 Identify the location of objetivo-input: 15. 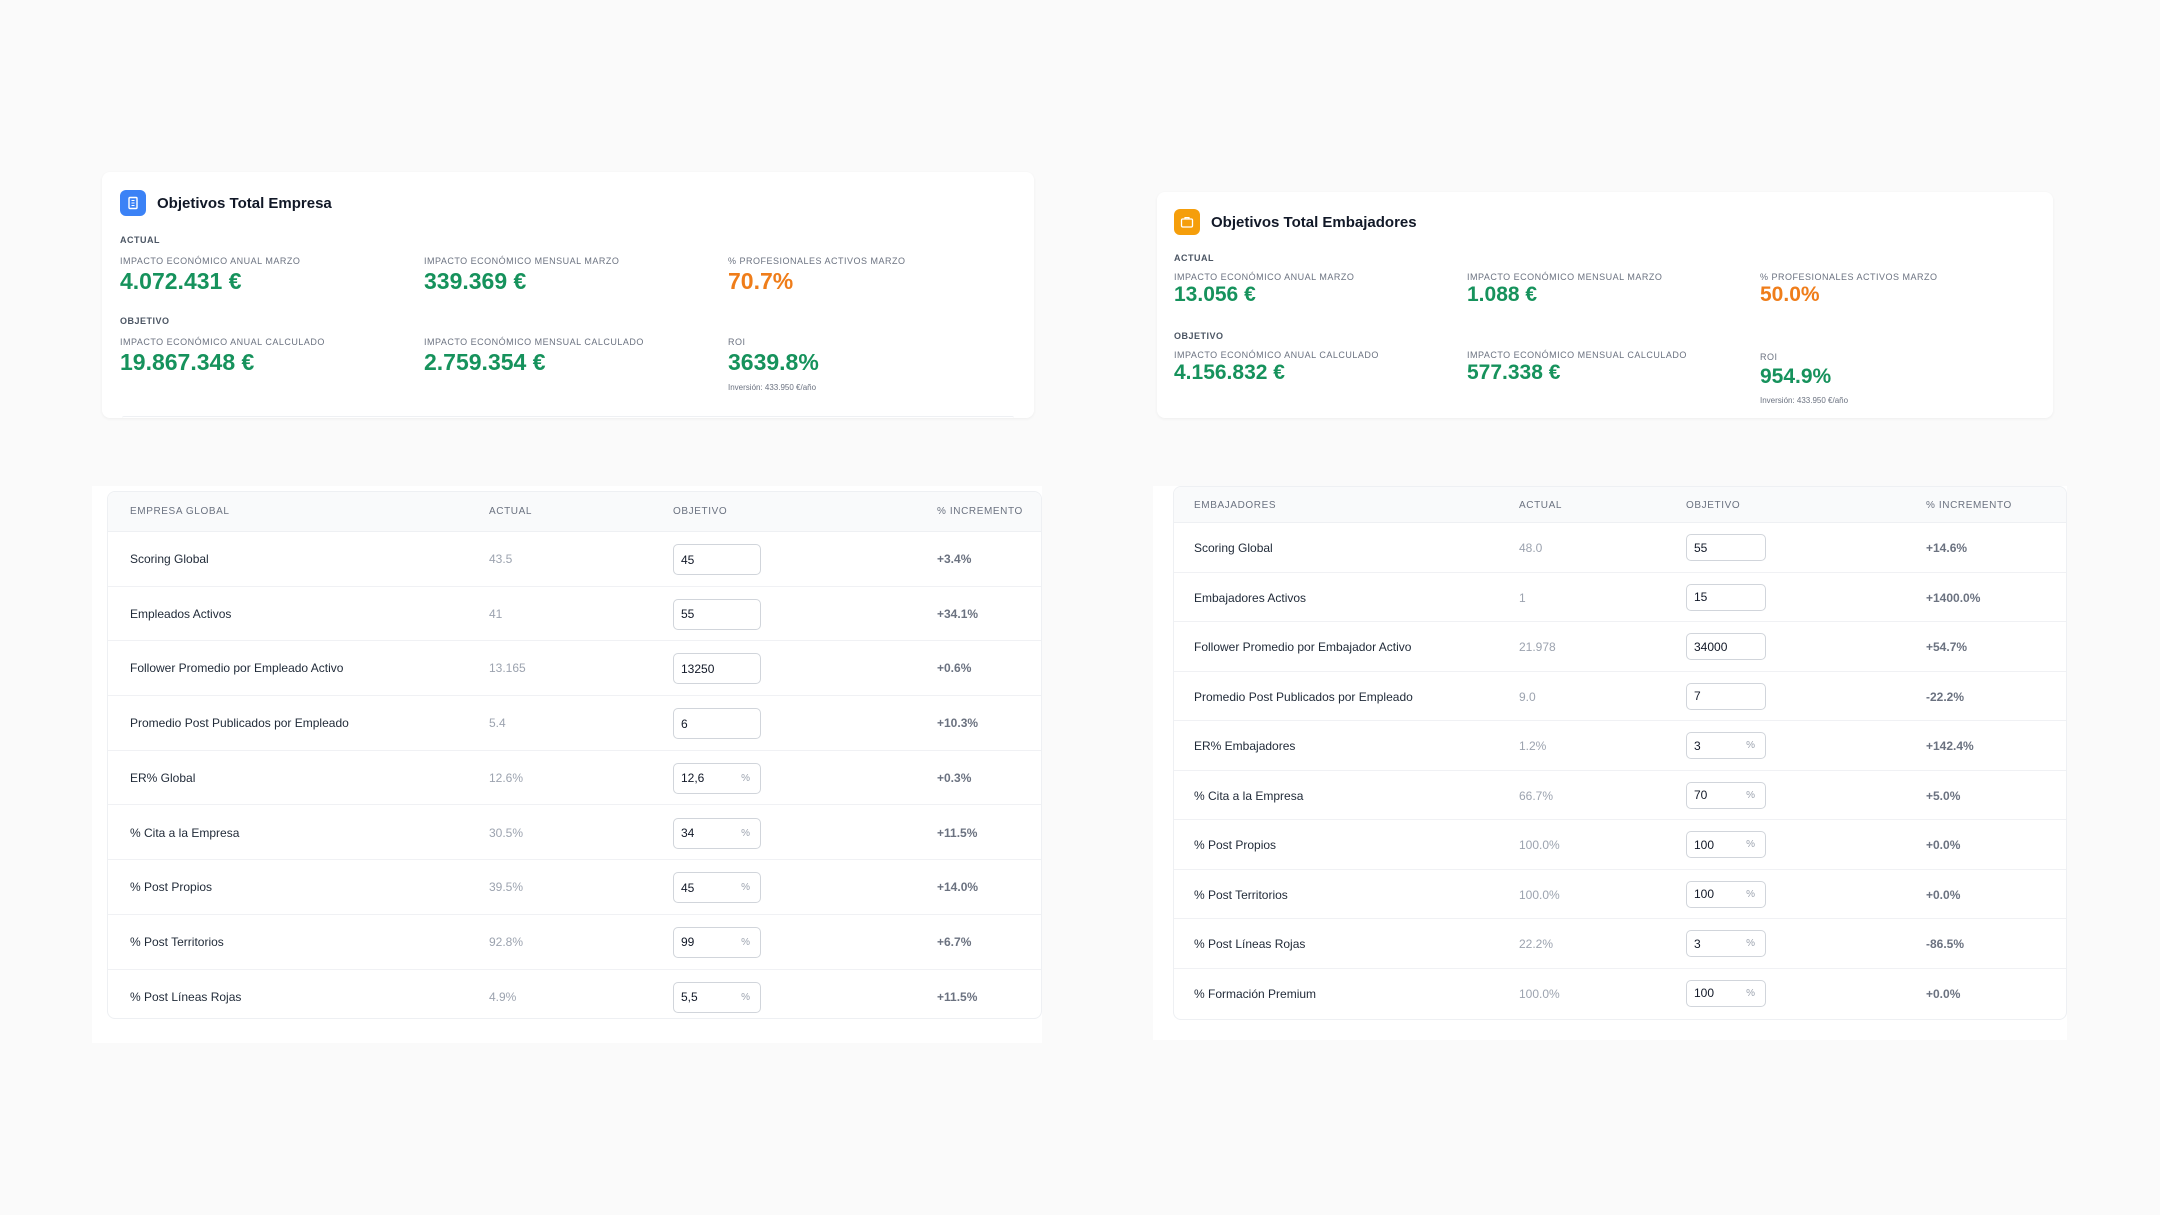
(1726, 597).